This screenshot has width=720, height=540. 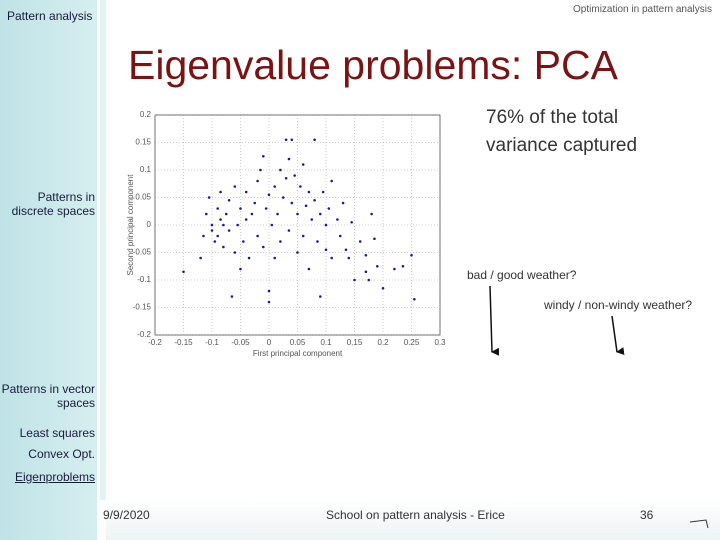 What do you see at coordinates (155, 342) in the screenshot?
I see `x-tick-label: -0.2` at bounding box center [155, 342].